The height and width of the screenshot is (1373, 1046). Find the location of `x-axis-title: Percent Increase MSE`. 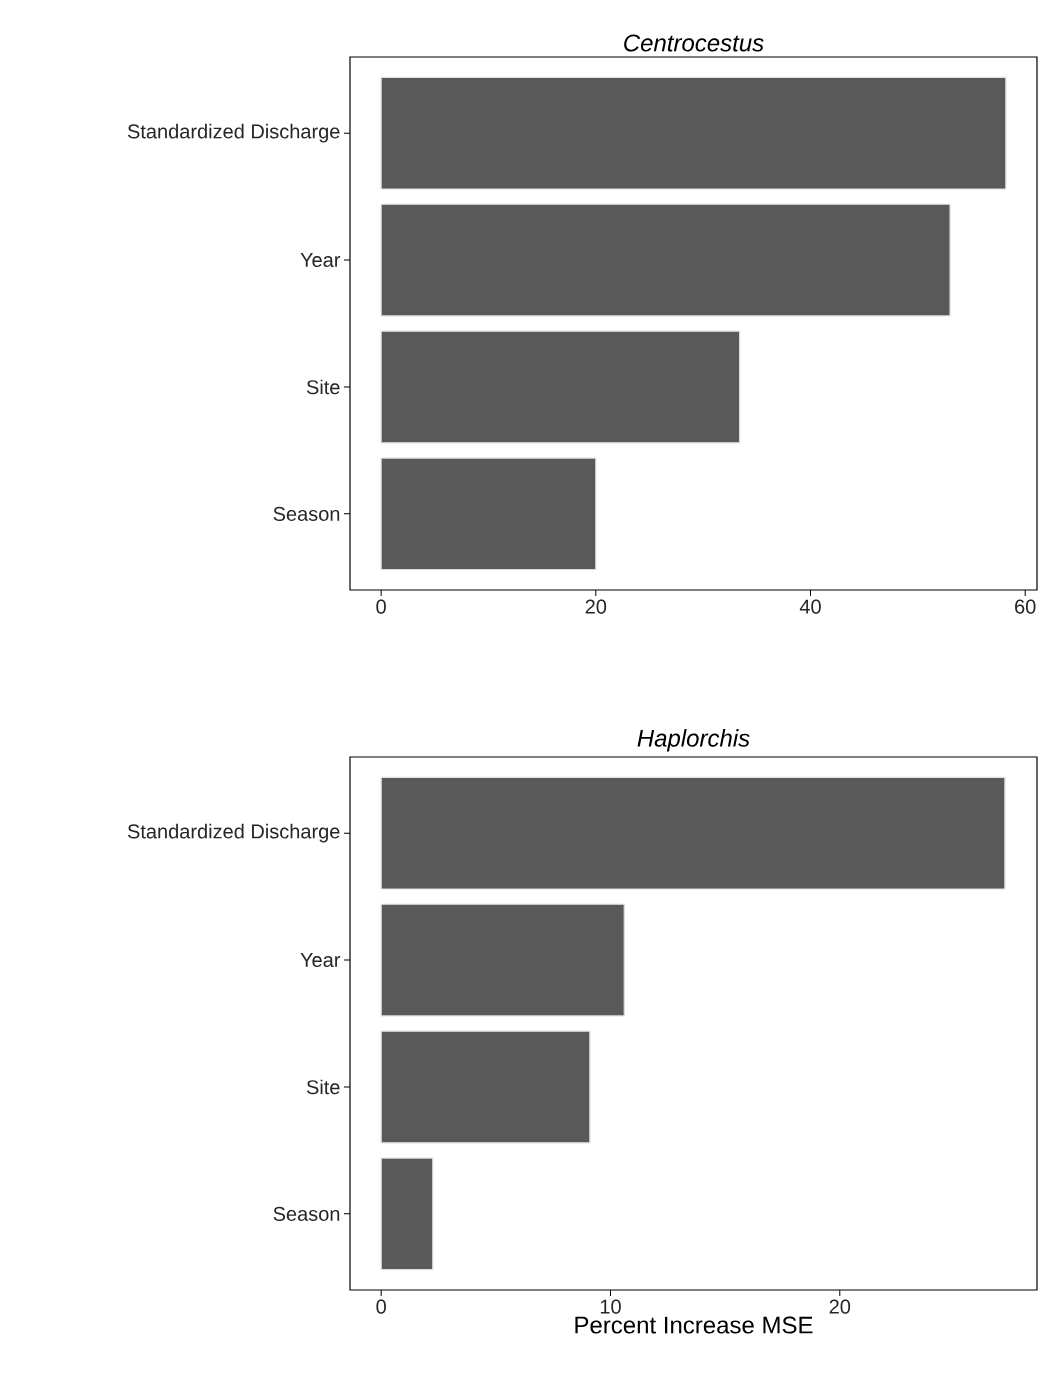

x-axis-title: Percent Increase MSE is located at coordinates (694, 1325).